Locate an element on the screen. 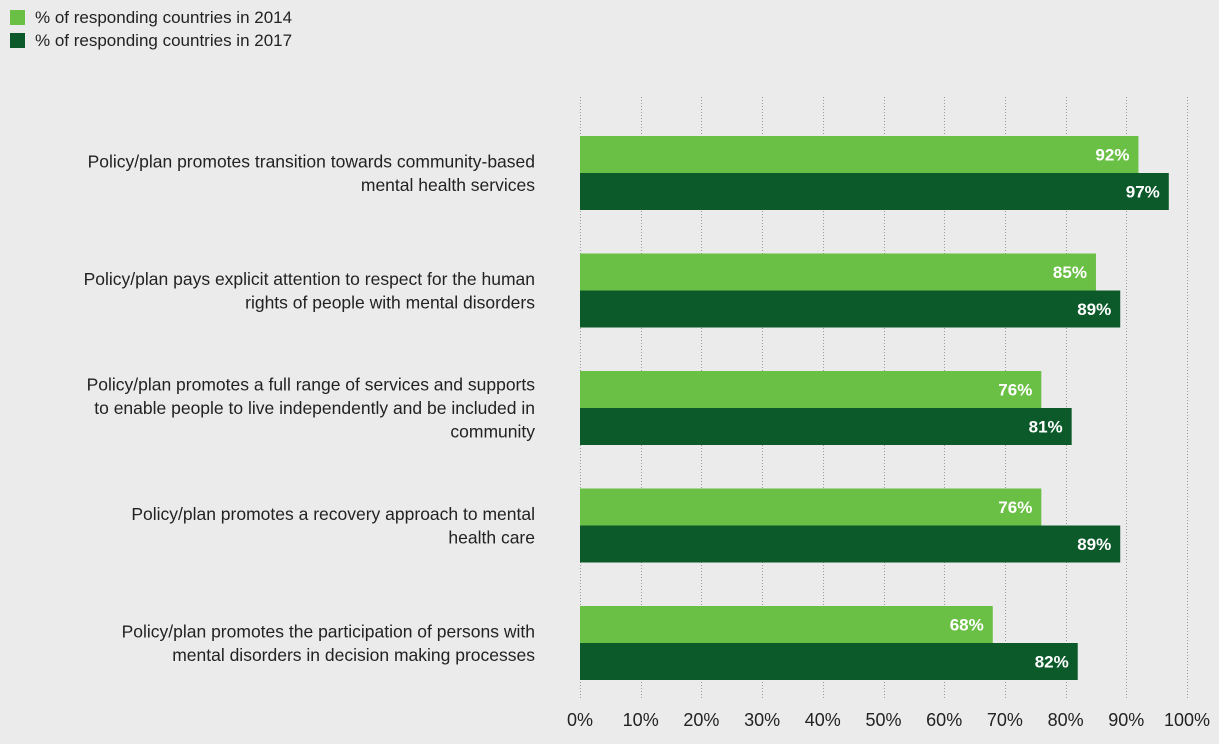 The width and height of the screenshot is (1219, 744). x-tick-label: 0% is located at coordinates (580, 720).